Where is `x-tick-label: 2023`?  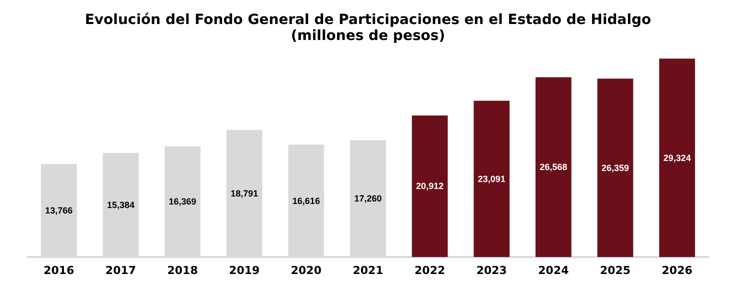
x-tick-label: 2023 is located at coordinates (491, 270).